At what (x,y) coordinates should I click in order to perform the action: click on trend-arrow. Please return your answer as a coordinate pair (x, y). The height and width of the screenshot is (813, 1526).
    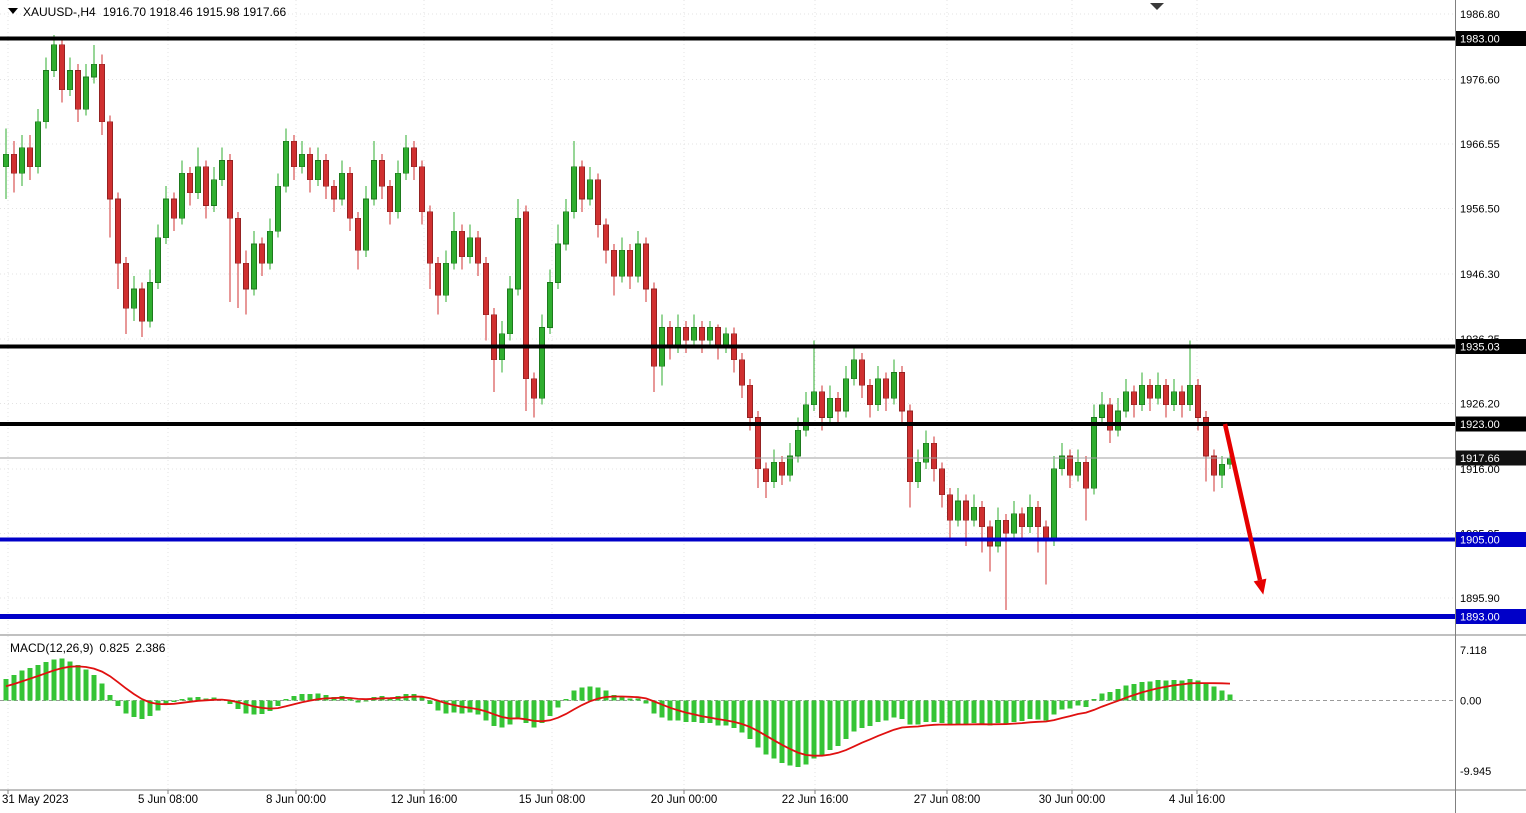
    Looking at the image, I should click on (1244, 509).